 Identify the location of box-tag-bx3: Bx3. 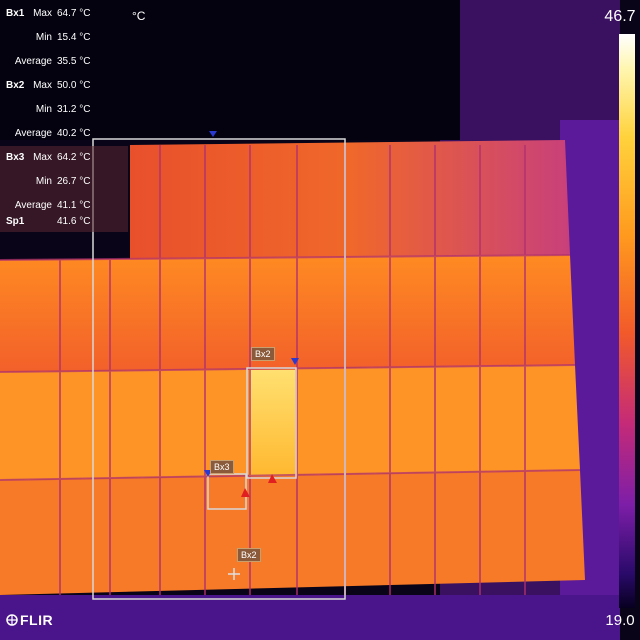
(222, 467).